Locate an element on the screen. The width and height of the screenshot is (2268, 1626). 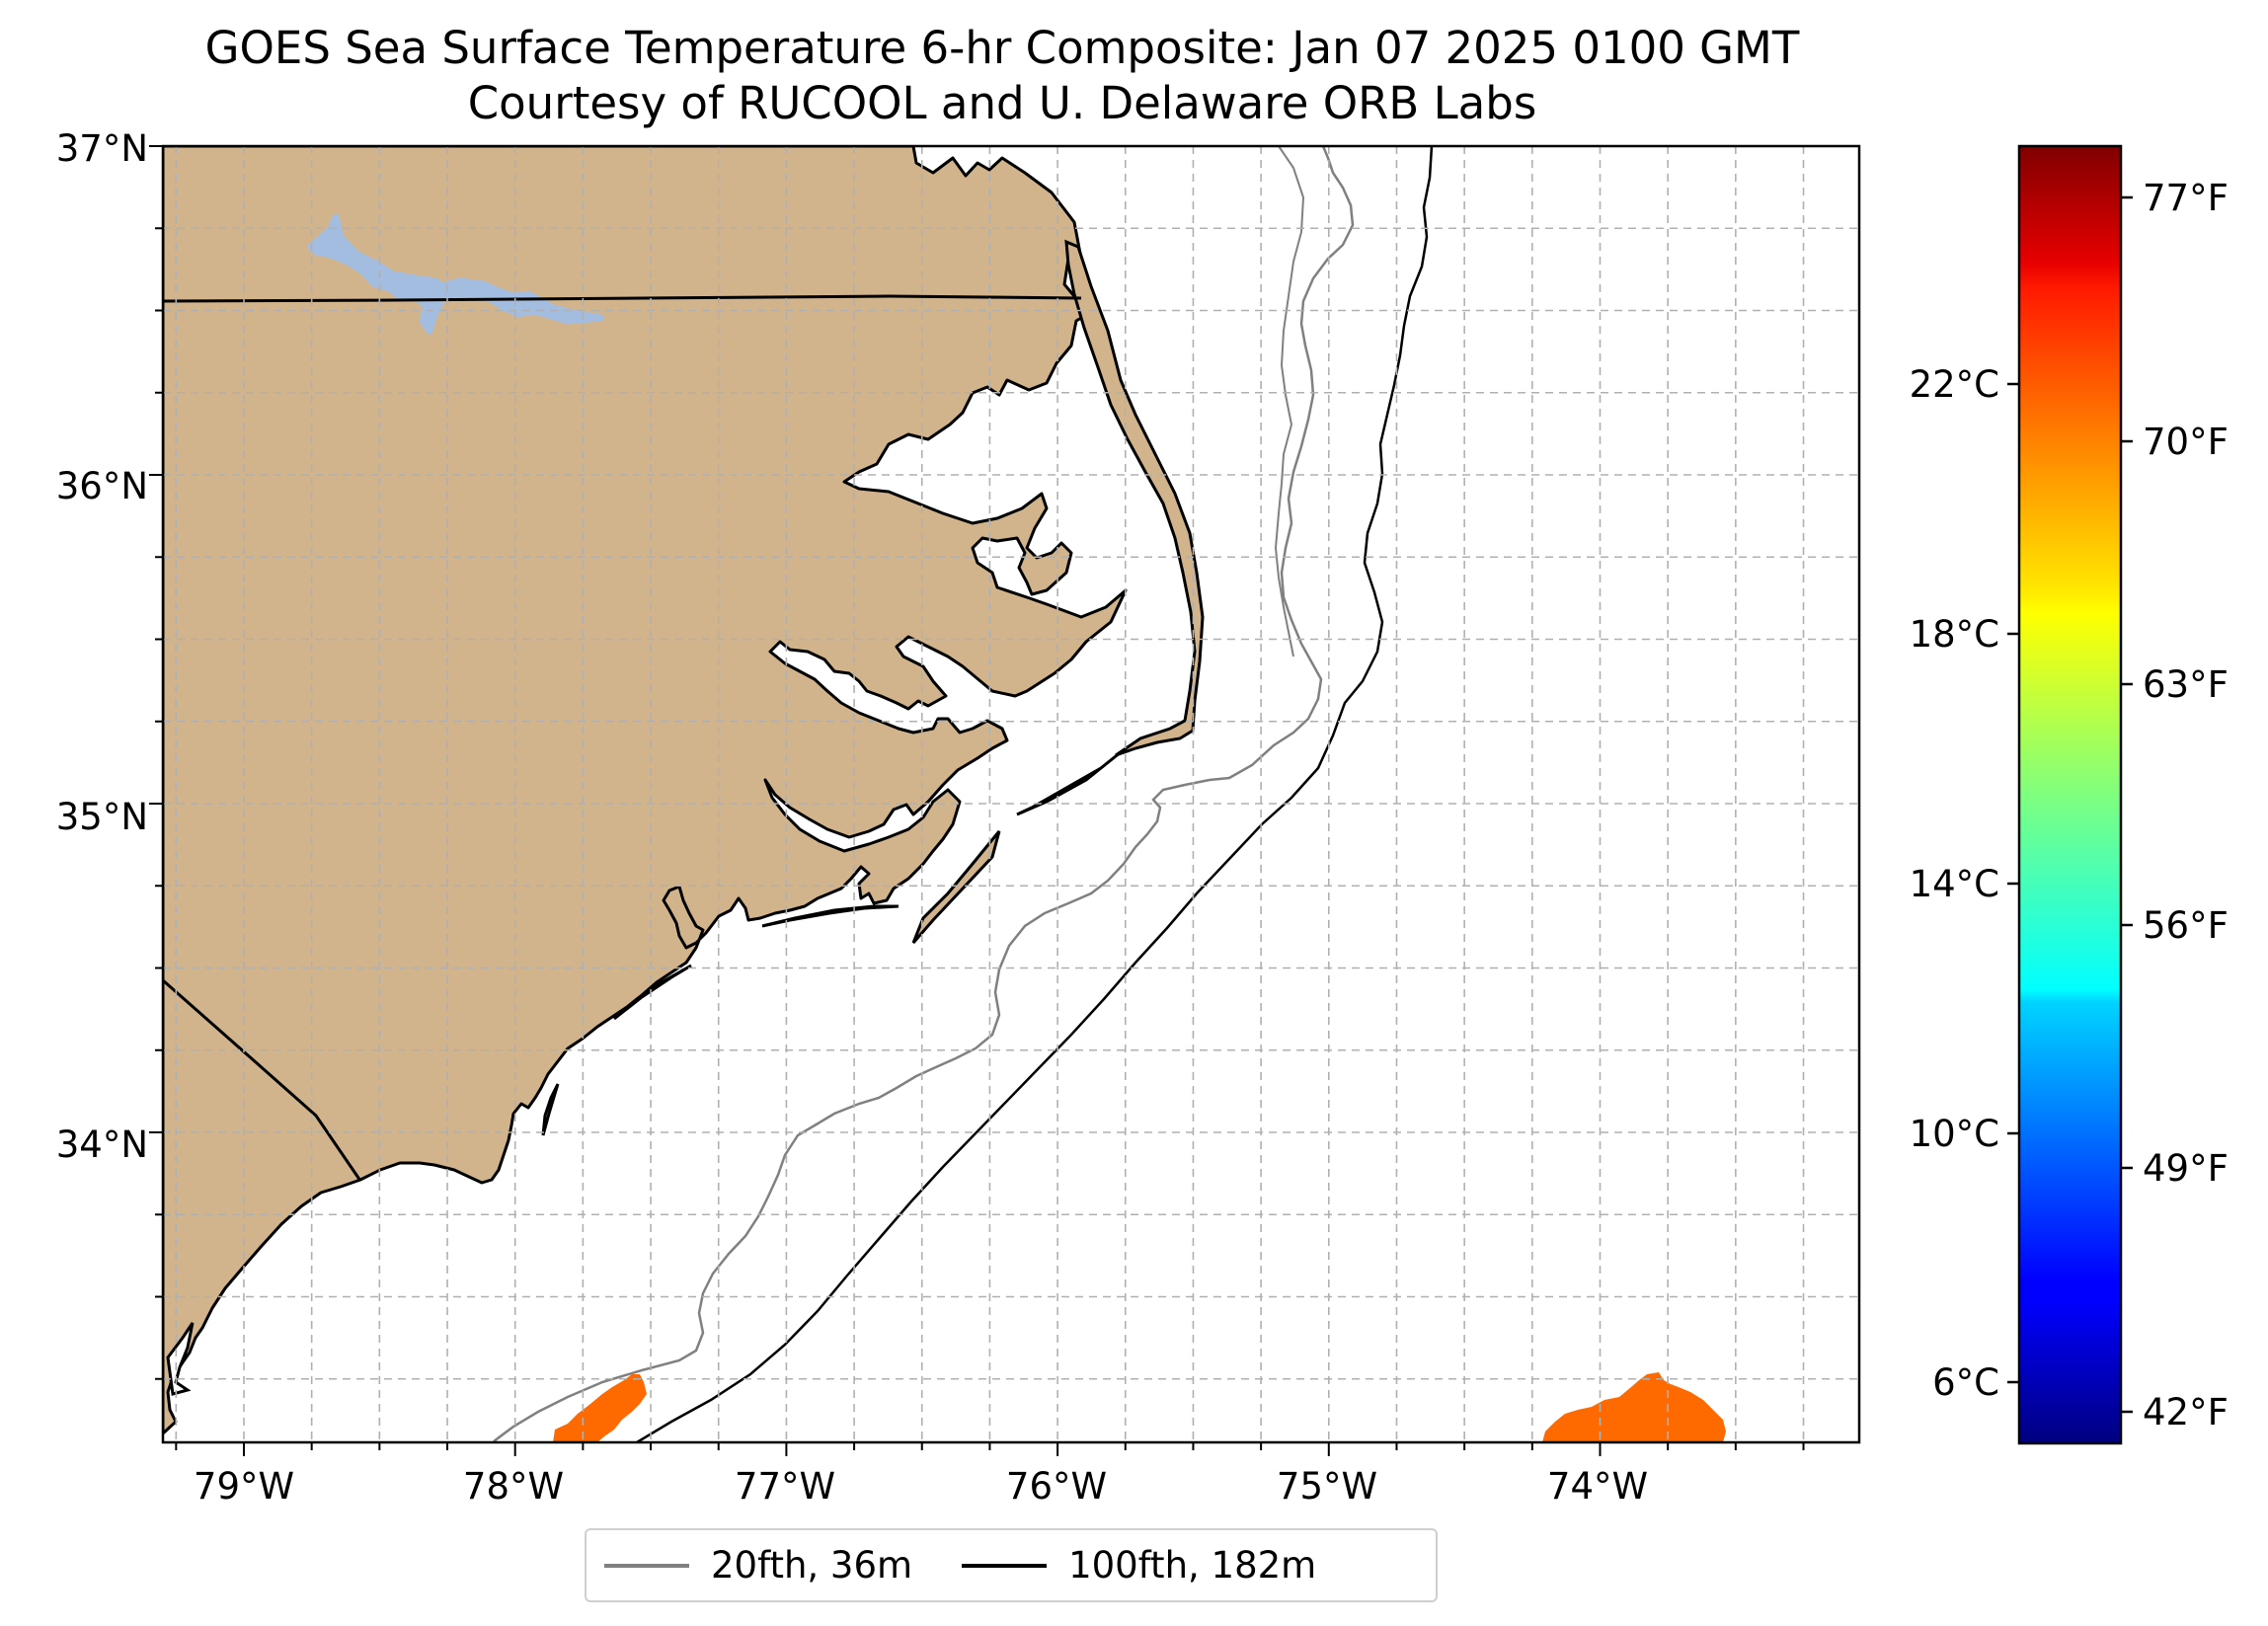
south-island is located at coordinates (550, 1109).